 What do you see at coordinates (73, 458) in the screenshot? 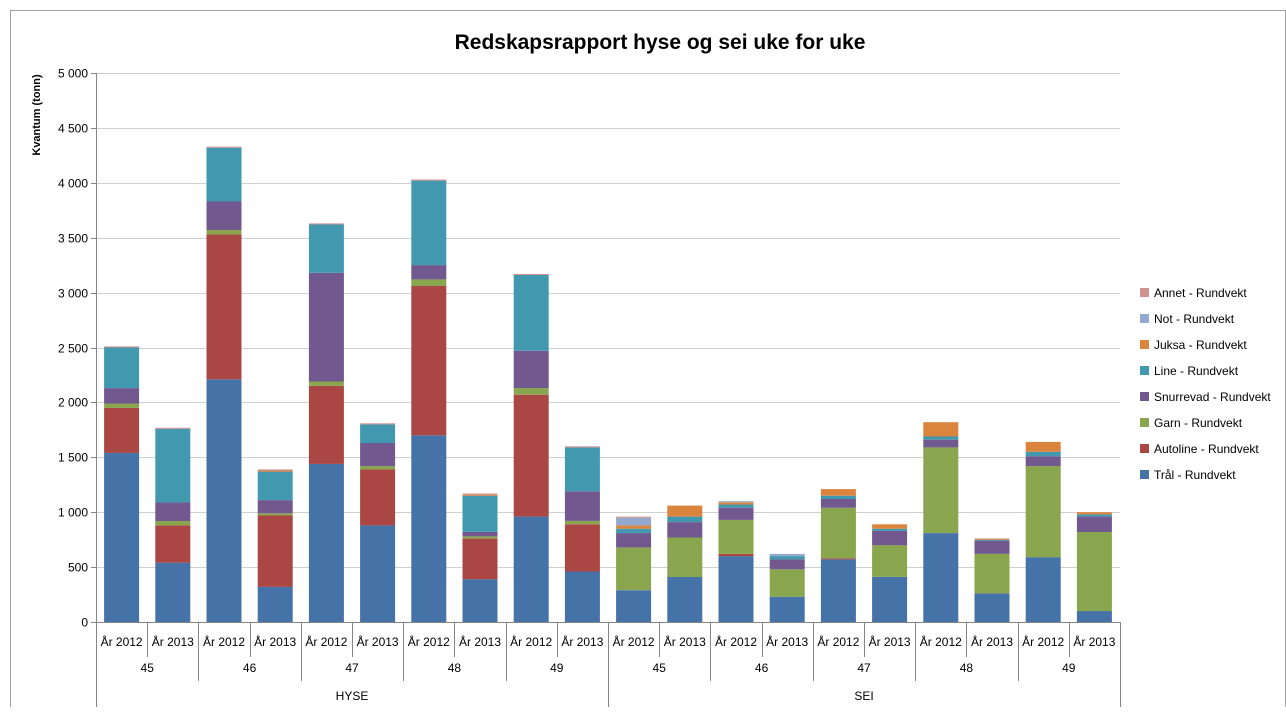
I see `y-tick-label: 1 500` at bounding box center [73, 458].